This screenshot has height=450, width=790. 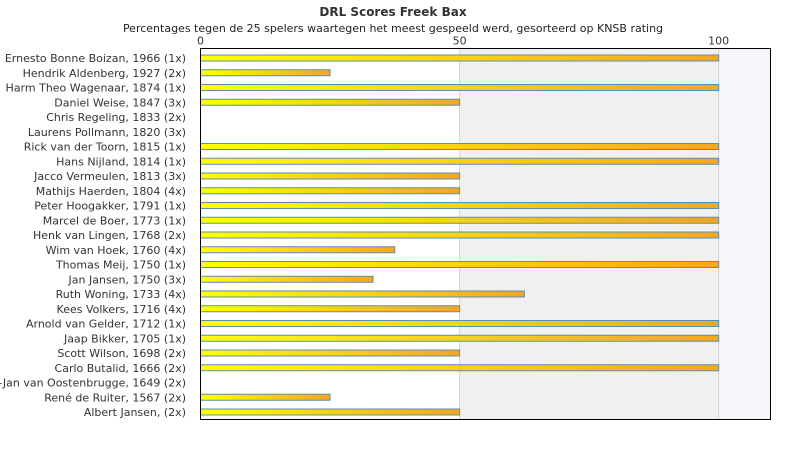 What do you see at coordinates (135, 412) in the screenshot?
I see `category-label: Albert Jansen, (2x)` at bounding box center [135, 412].